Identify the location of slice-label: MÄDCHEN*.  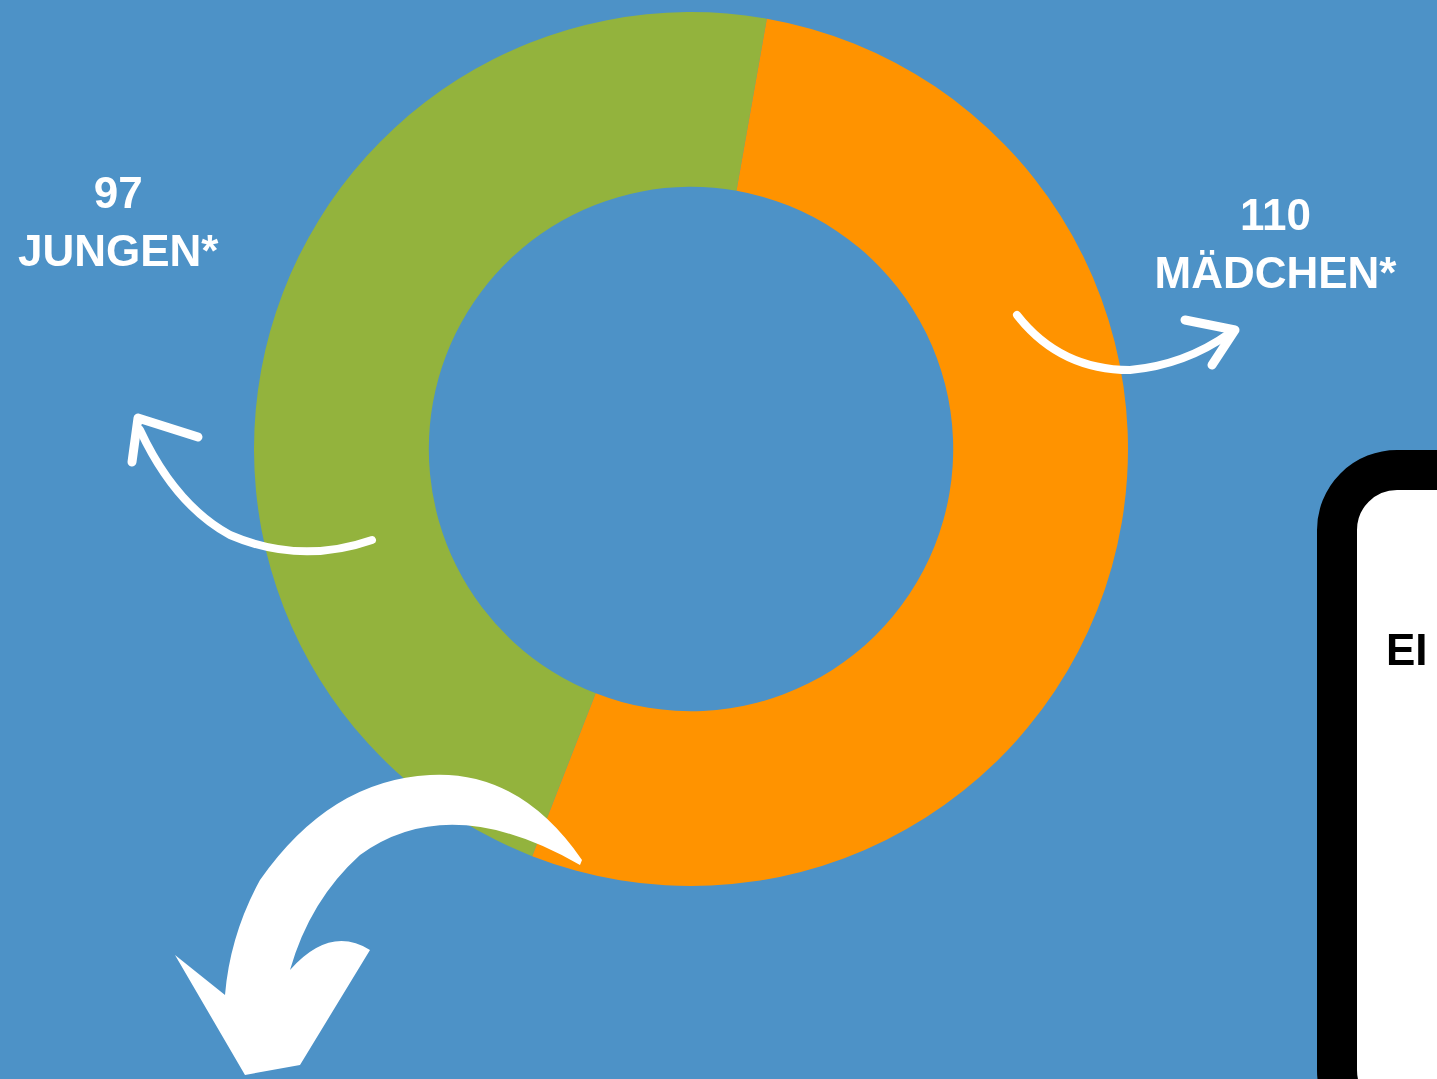
(1276, 272).